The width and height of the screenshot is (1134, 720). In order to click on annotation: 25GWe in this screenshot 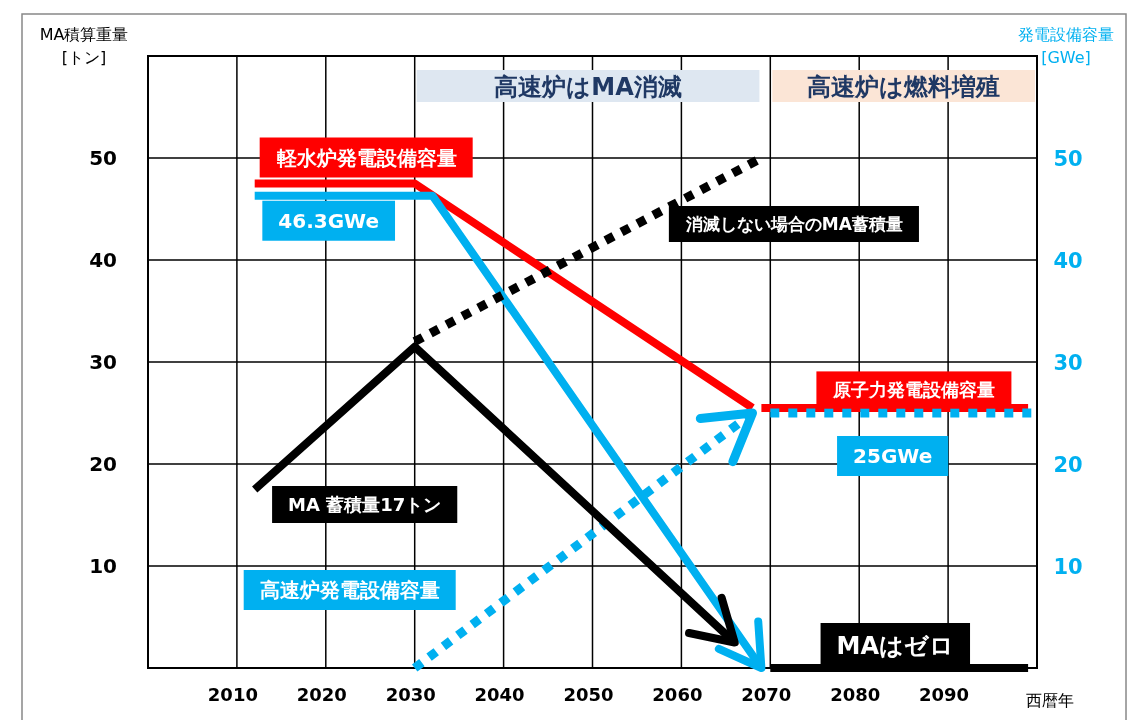, I will do `click(893, 456)`.